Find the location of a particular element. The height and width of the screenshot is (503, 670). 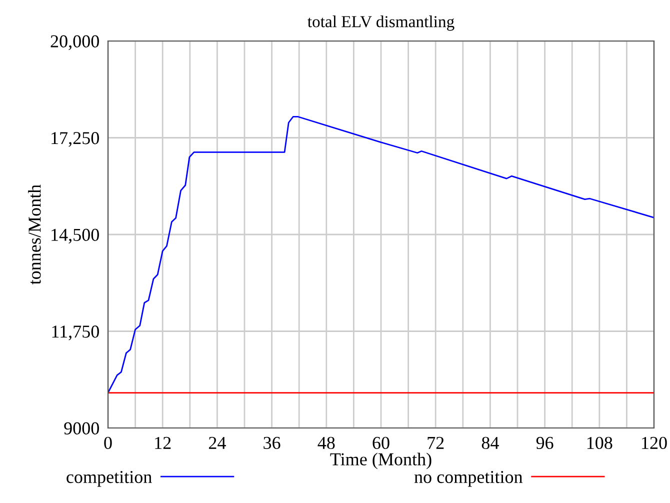

x-tick-label: 0 is located at coordinates (108, 443).